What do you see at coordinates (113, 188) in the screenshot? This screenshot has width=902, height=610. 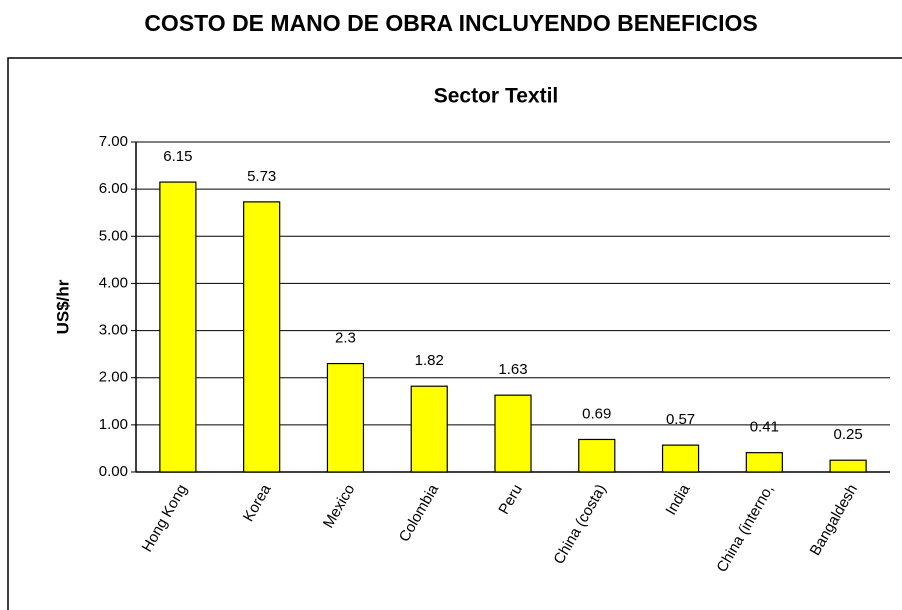 I see `y-tick-label: 6.00` at bounding box center [113, 188].